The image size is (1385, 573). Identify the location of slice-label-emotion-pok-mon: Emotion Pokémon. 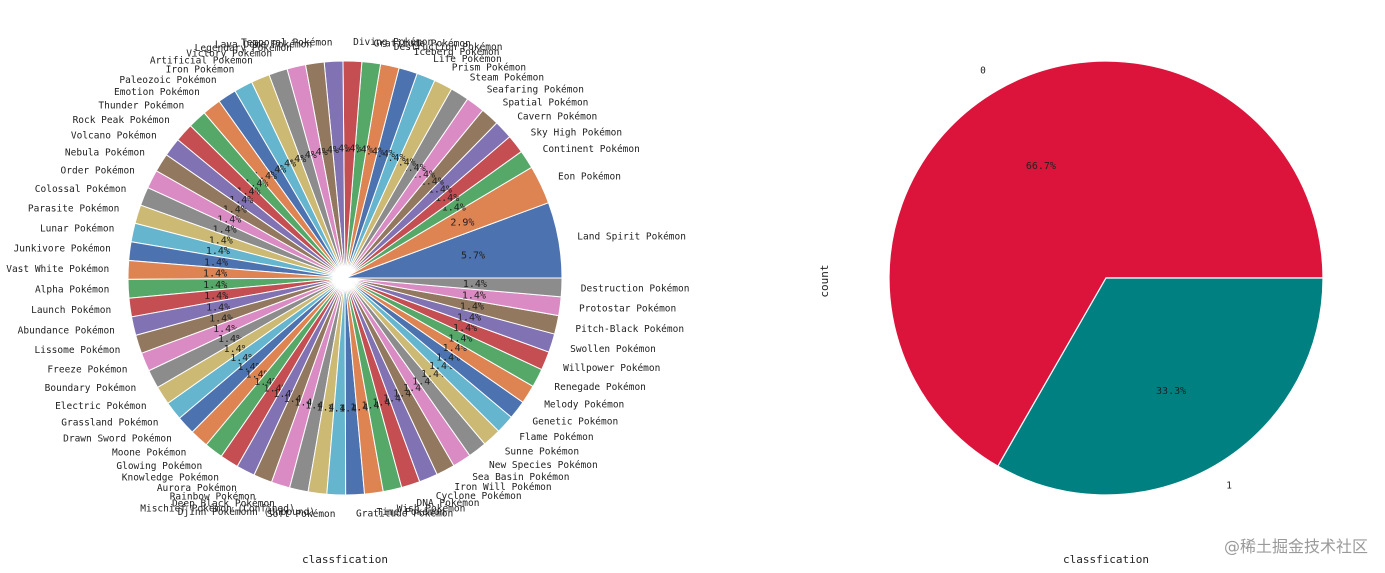
(157, 92).